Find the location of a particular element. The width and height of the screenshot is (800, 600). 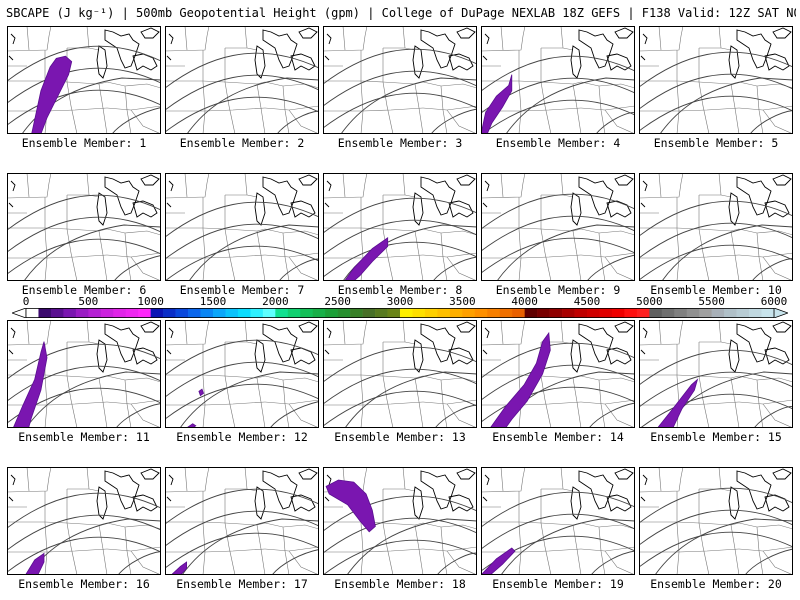

ensemble-panel-1: Ensemble Member: 1 is located at coordinates (84, 88).